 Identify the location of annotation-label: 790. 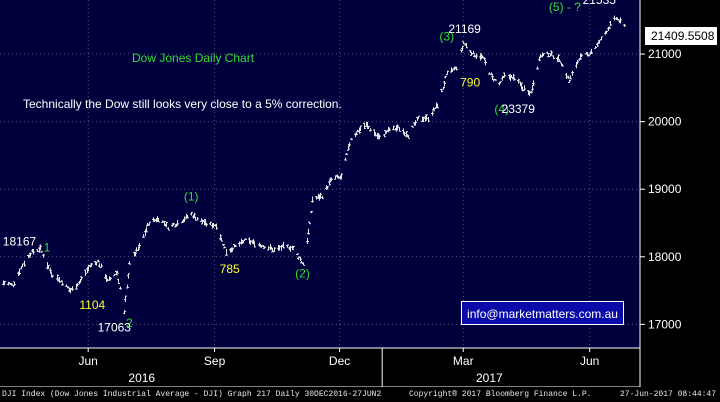
(470, 82).